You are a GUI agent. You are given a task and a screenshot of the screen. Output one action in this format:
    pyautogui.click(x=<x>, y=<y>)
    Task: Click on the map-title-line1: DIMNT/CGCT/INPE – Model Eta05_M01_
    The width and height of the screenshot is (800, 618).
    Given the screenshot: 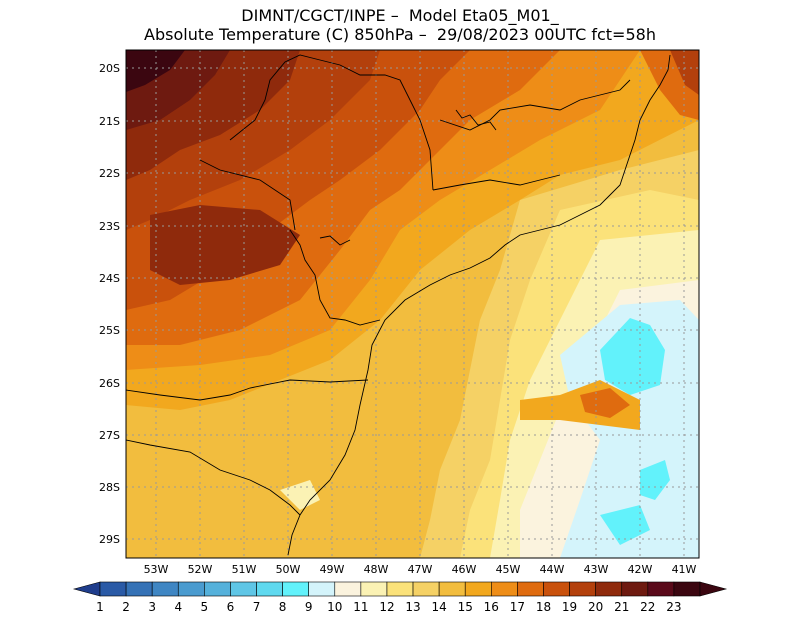 What is the action you would take?
    pyautogui.click(x=400, y=15)
    